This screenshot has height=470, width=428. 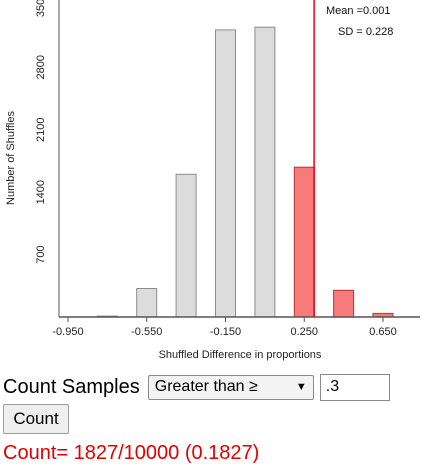 I want to click on mean-label: Mean =0.001, so click(x=358, y=11).